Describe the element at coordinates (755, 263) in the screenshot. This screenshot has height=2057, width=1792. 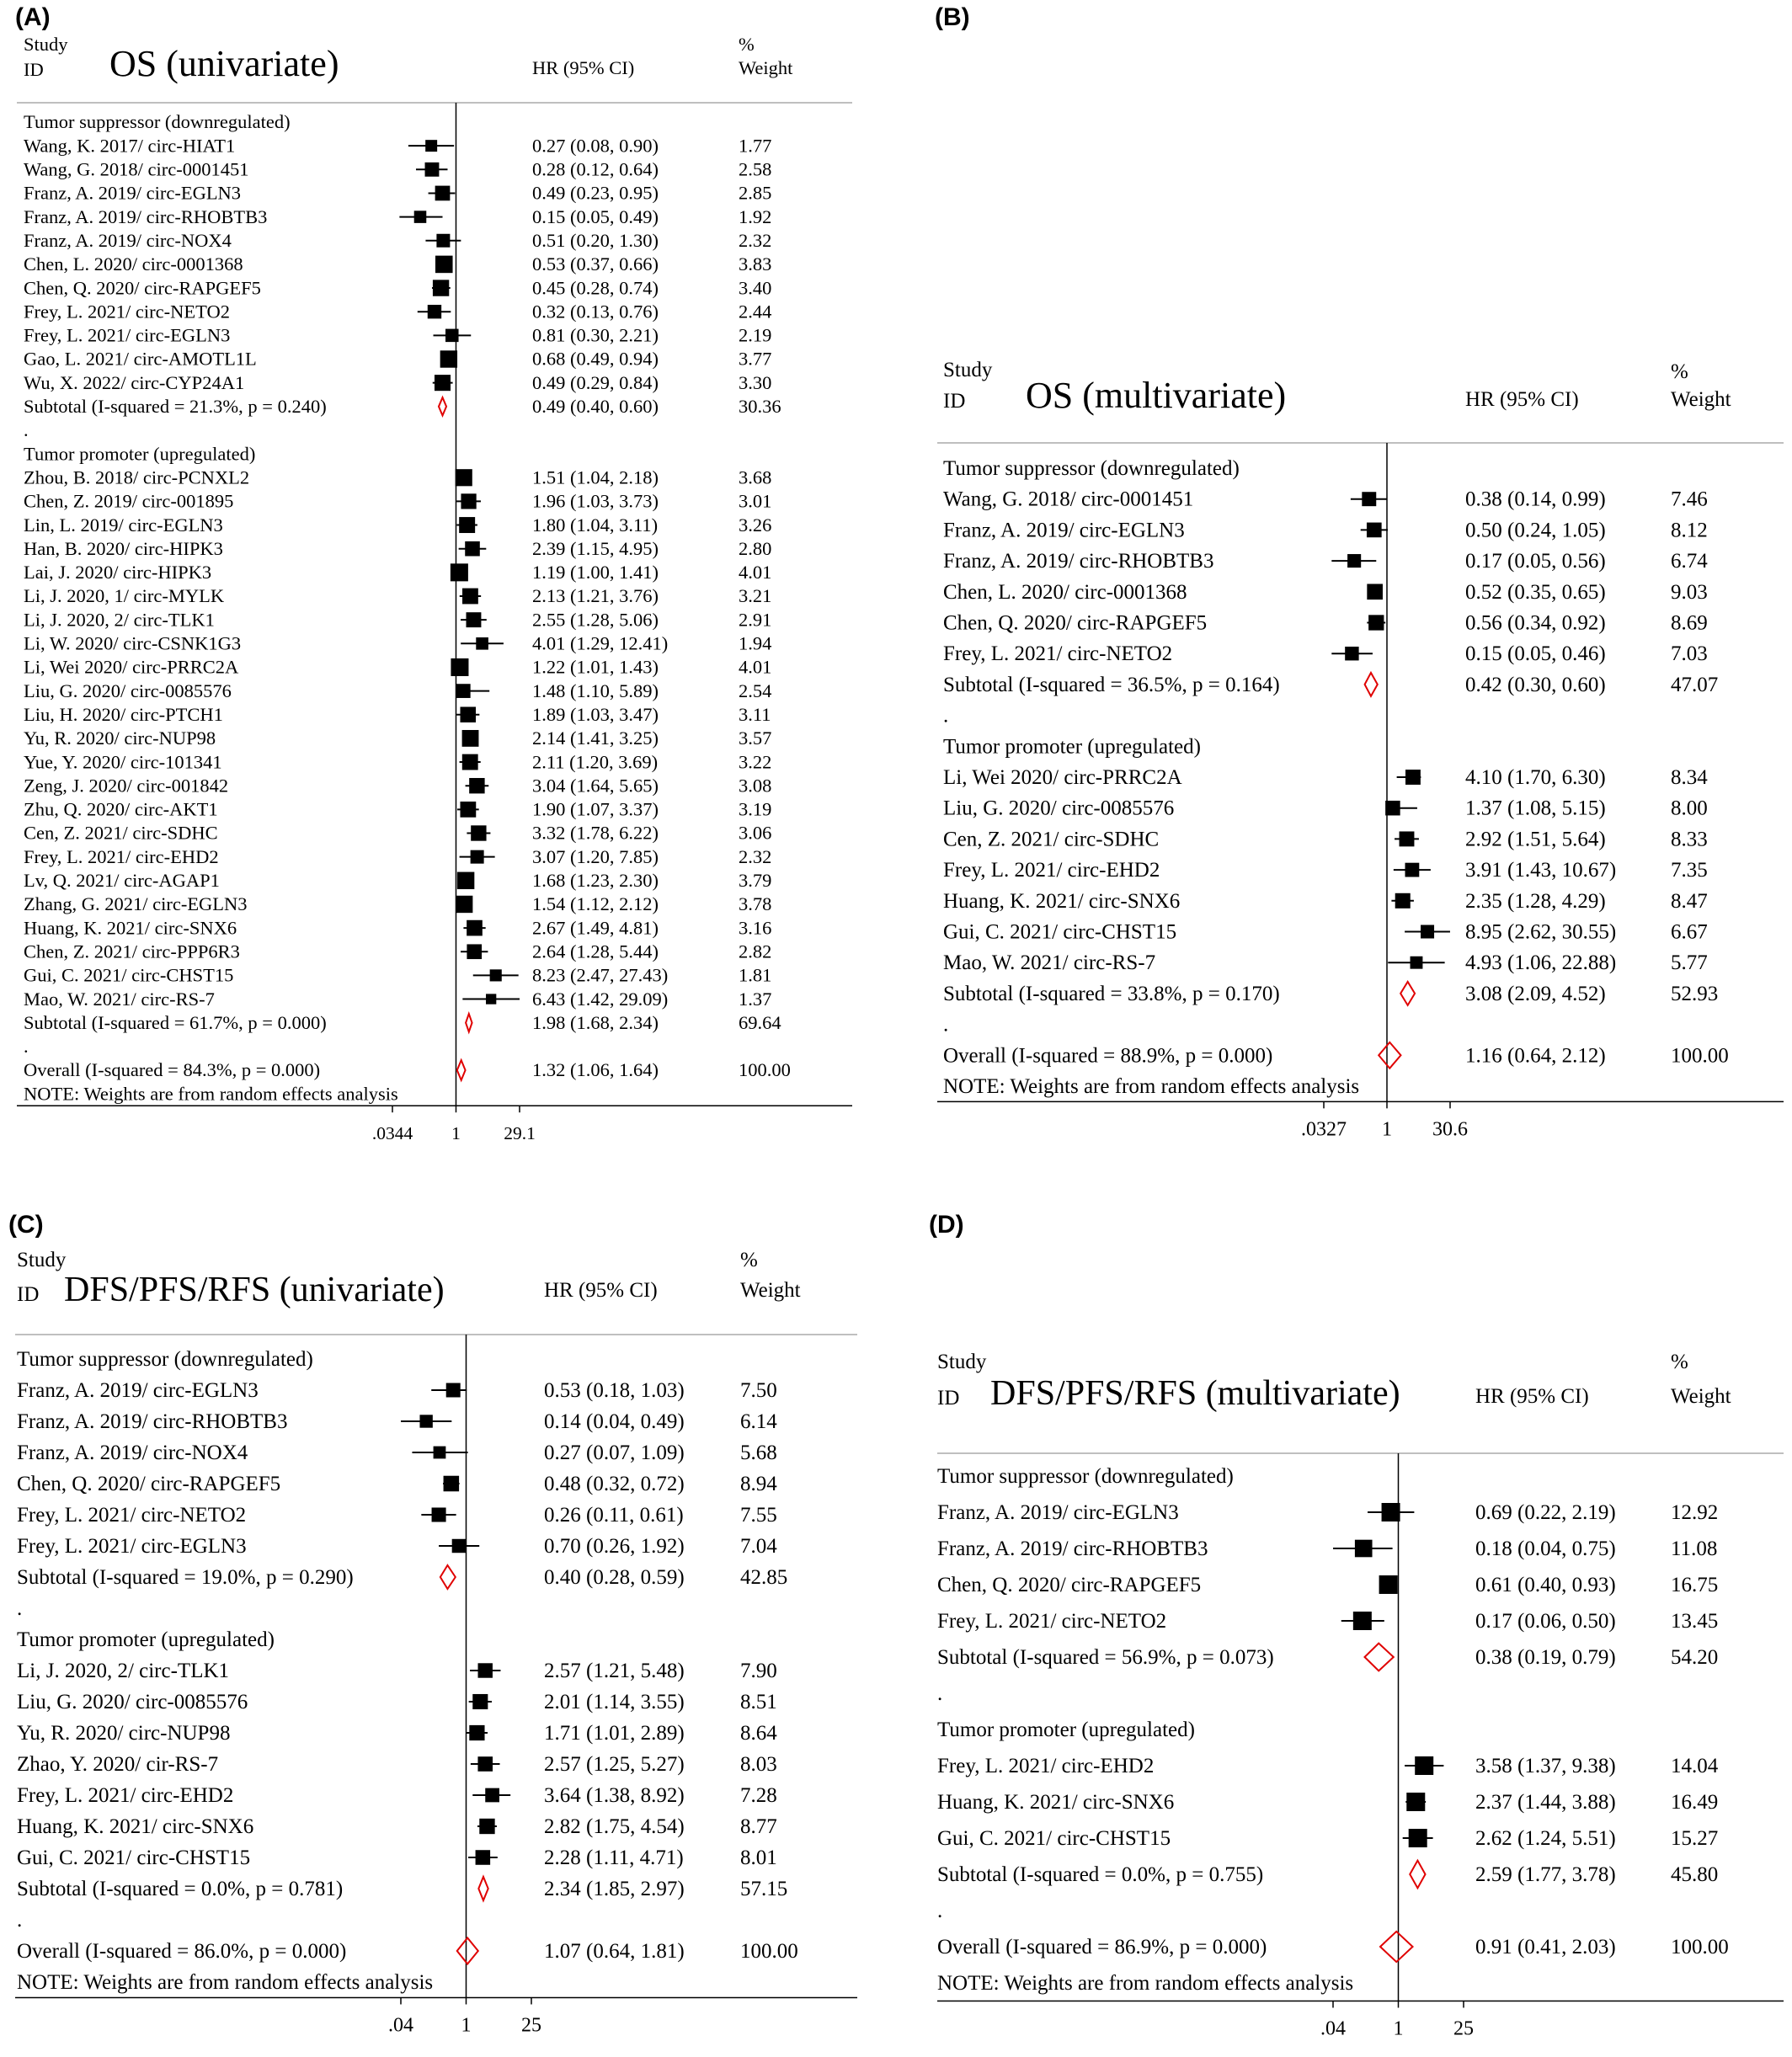
I see `weight-value: 3.83` at that location.